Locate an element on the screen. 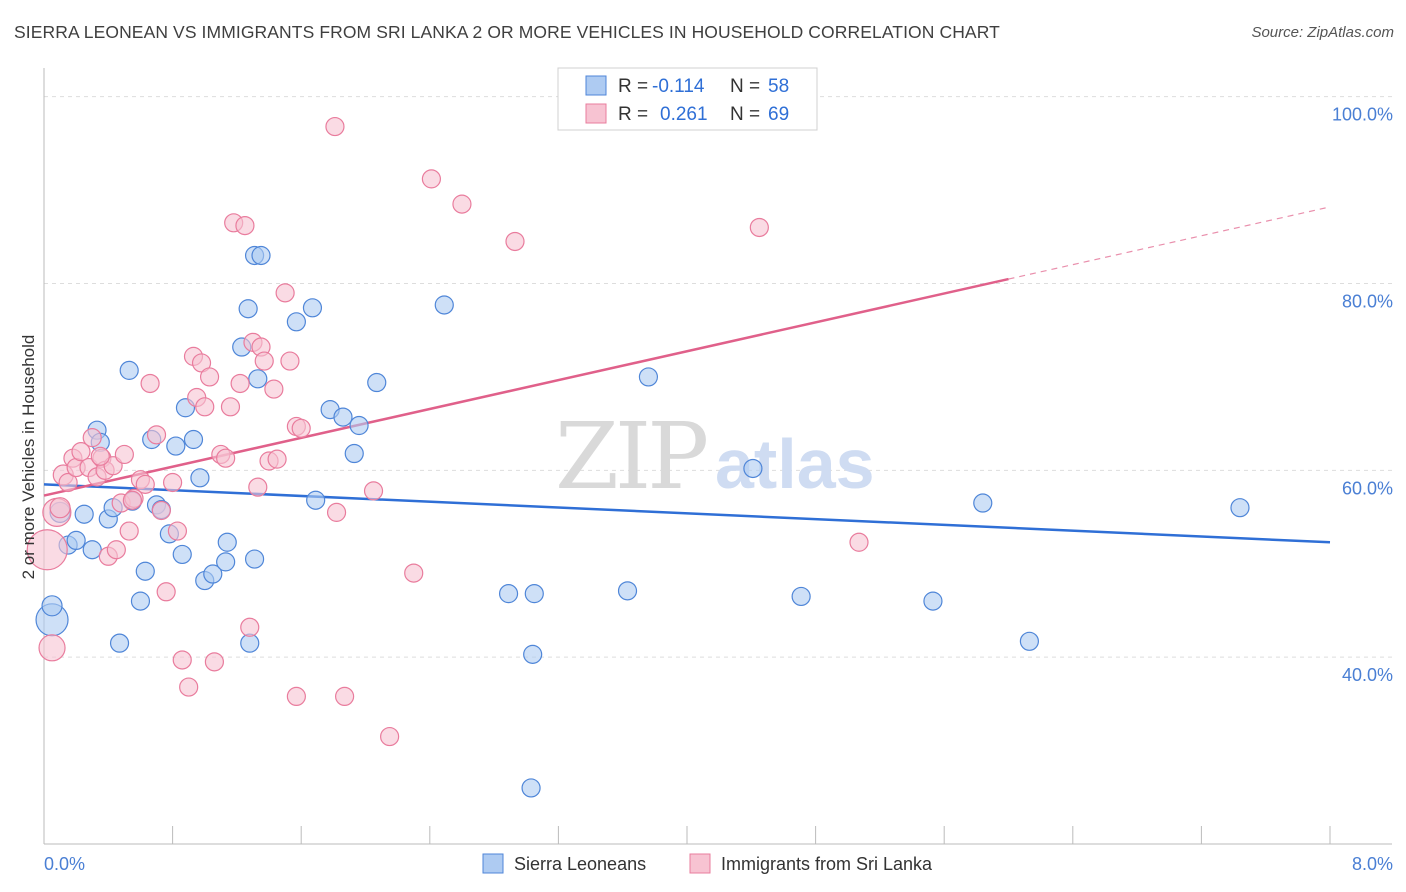 The width and height of the screenshot is (1406, 892). legend-r-label-1: R = is located at coordinates (633, 86).